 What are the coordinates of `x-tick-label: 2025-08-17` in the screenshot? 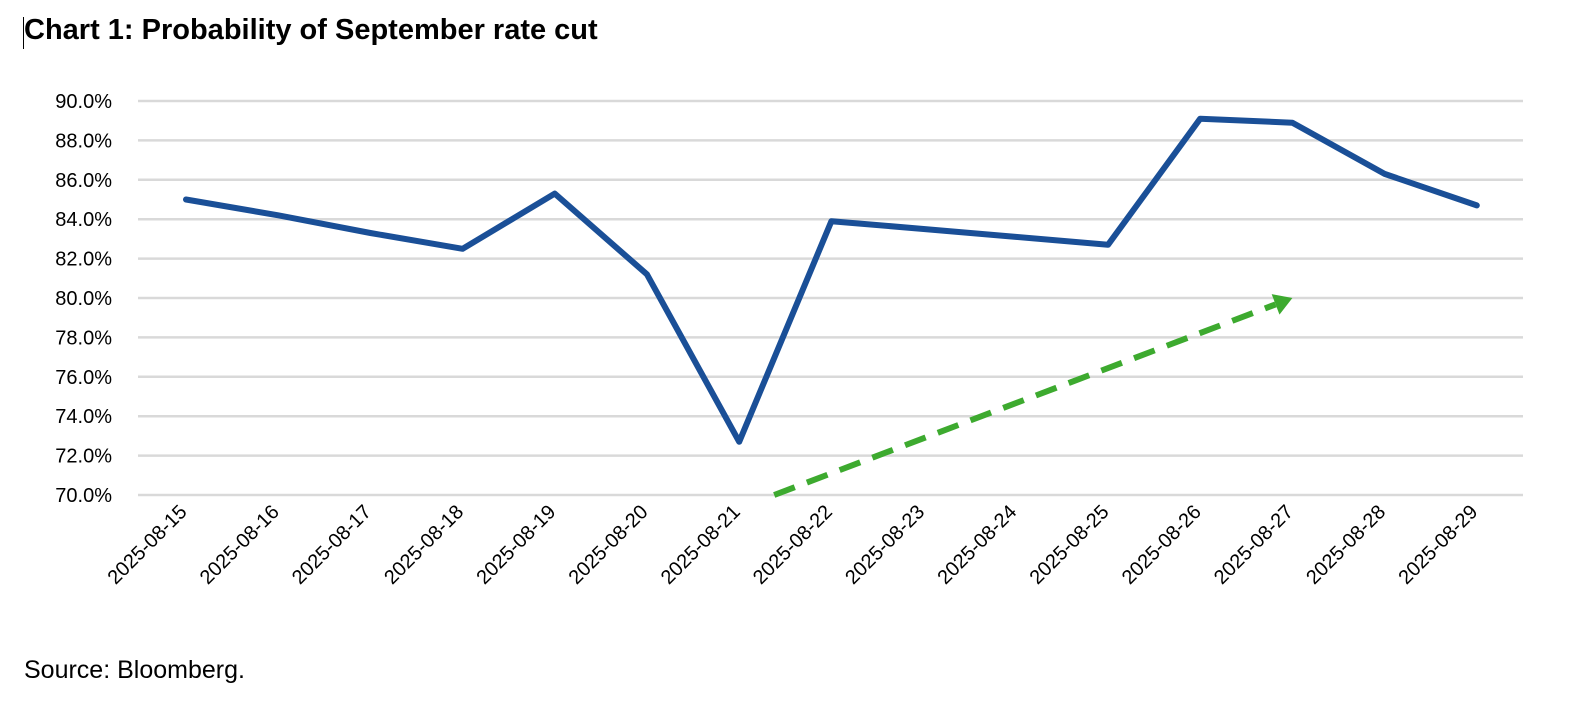 It's located at (332, 545).